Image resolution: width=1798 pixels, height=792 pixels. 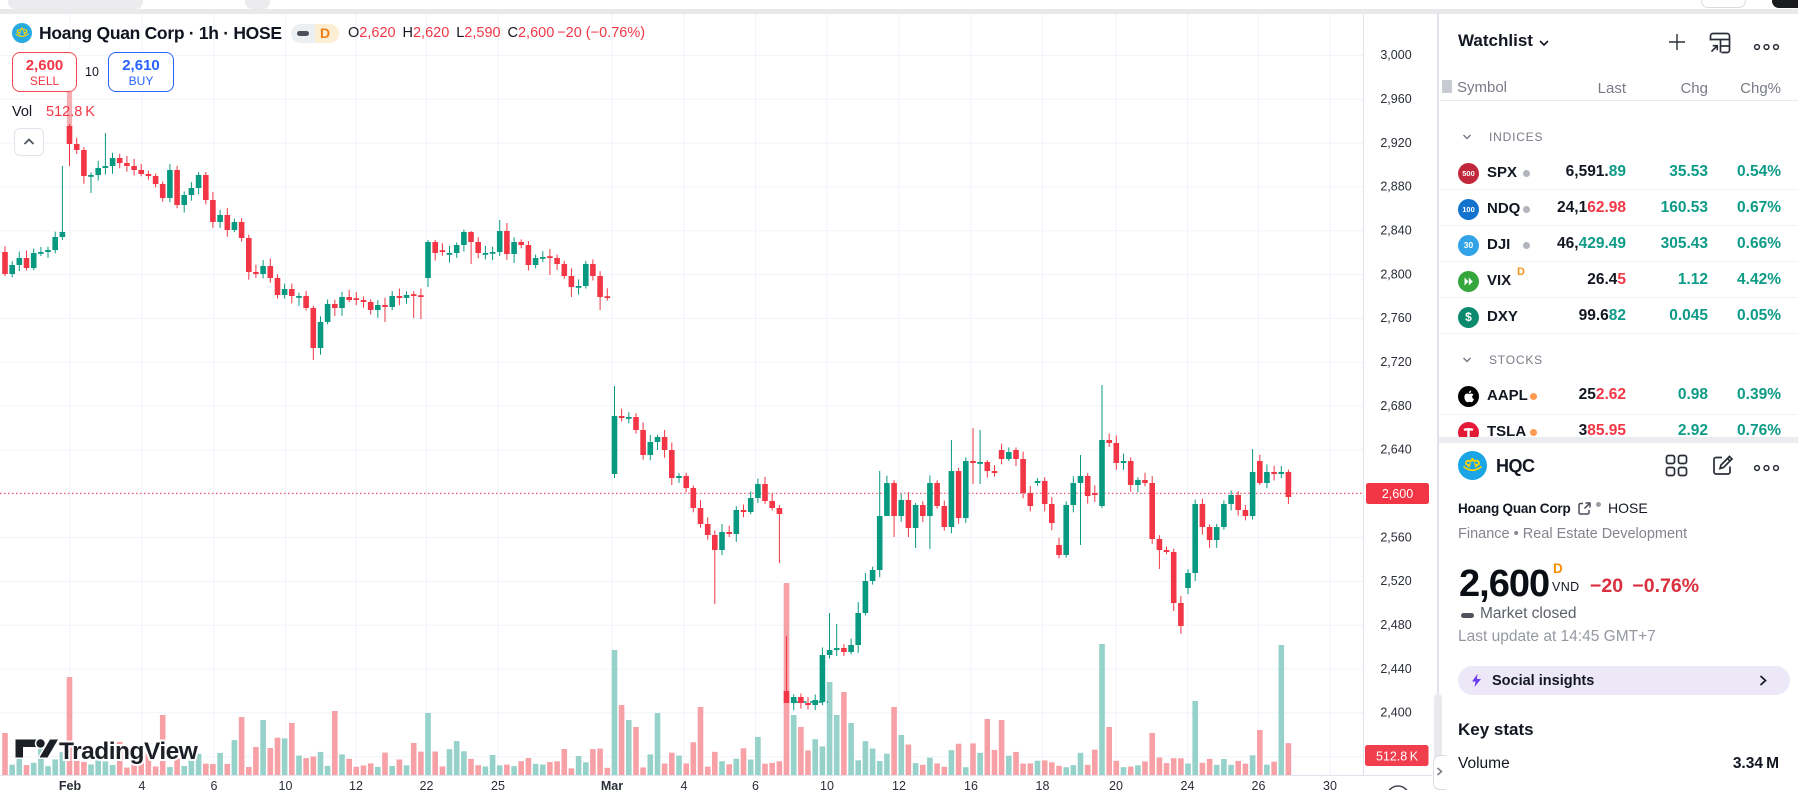 I want to click on svg-text: 2,760, so click(x=1395, y=318).